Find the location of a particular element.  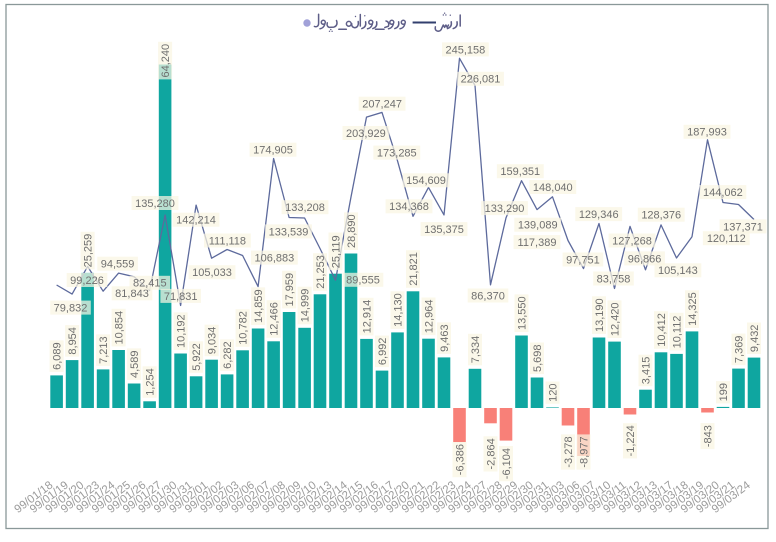

svg-text: 97,751 is located at coordinates (583, 260).